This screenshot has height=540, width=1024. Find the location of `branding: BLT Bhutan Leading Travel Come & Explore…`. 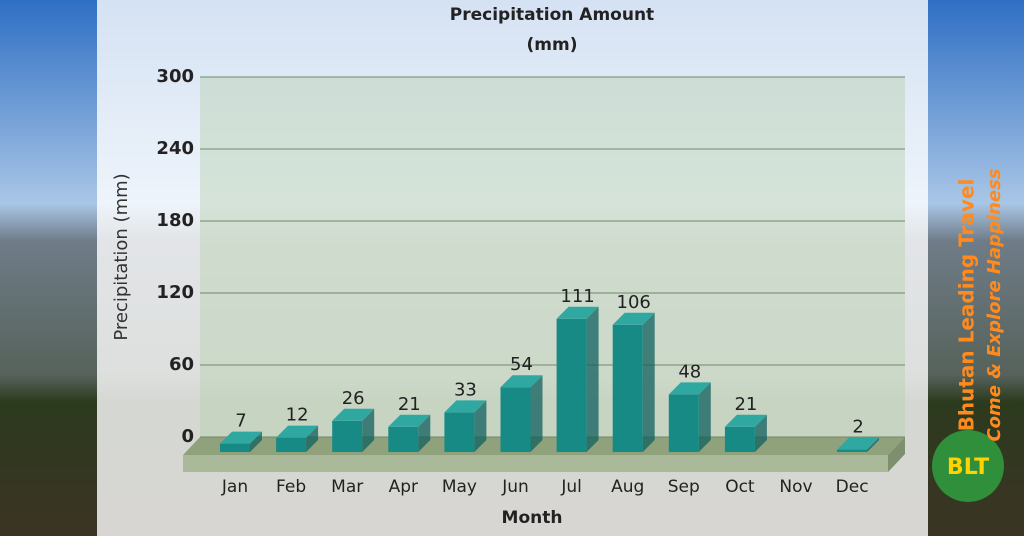

branding: BLT Bhutan Leading Travel Come & Explore… is located at coordinates (968, 335).